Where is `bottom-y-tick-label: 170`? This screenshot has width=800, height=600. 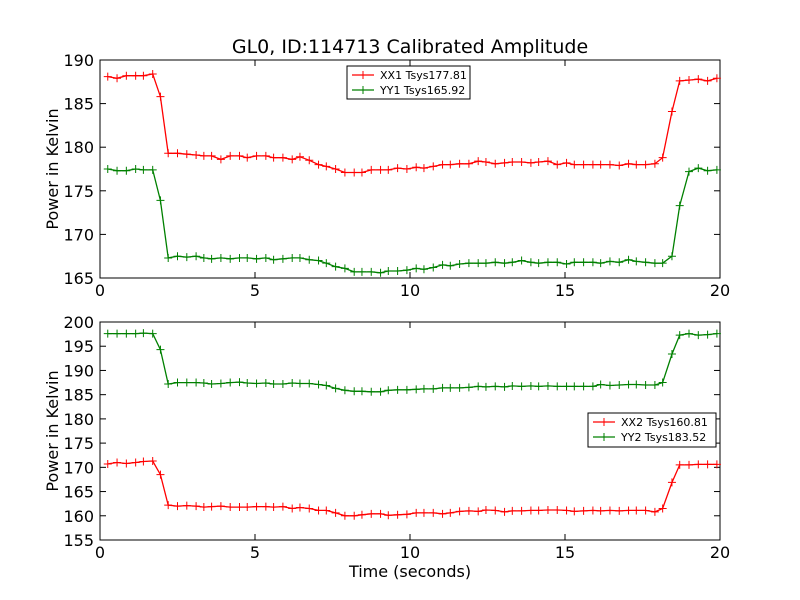
bottom-y-tick-label: 170 is located at coordinates (78, 467).